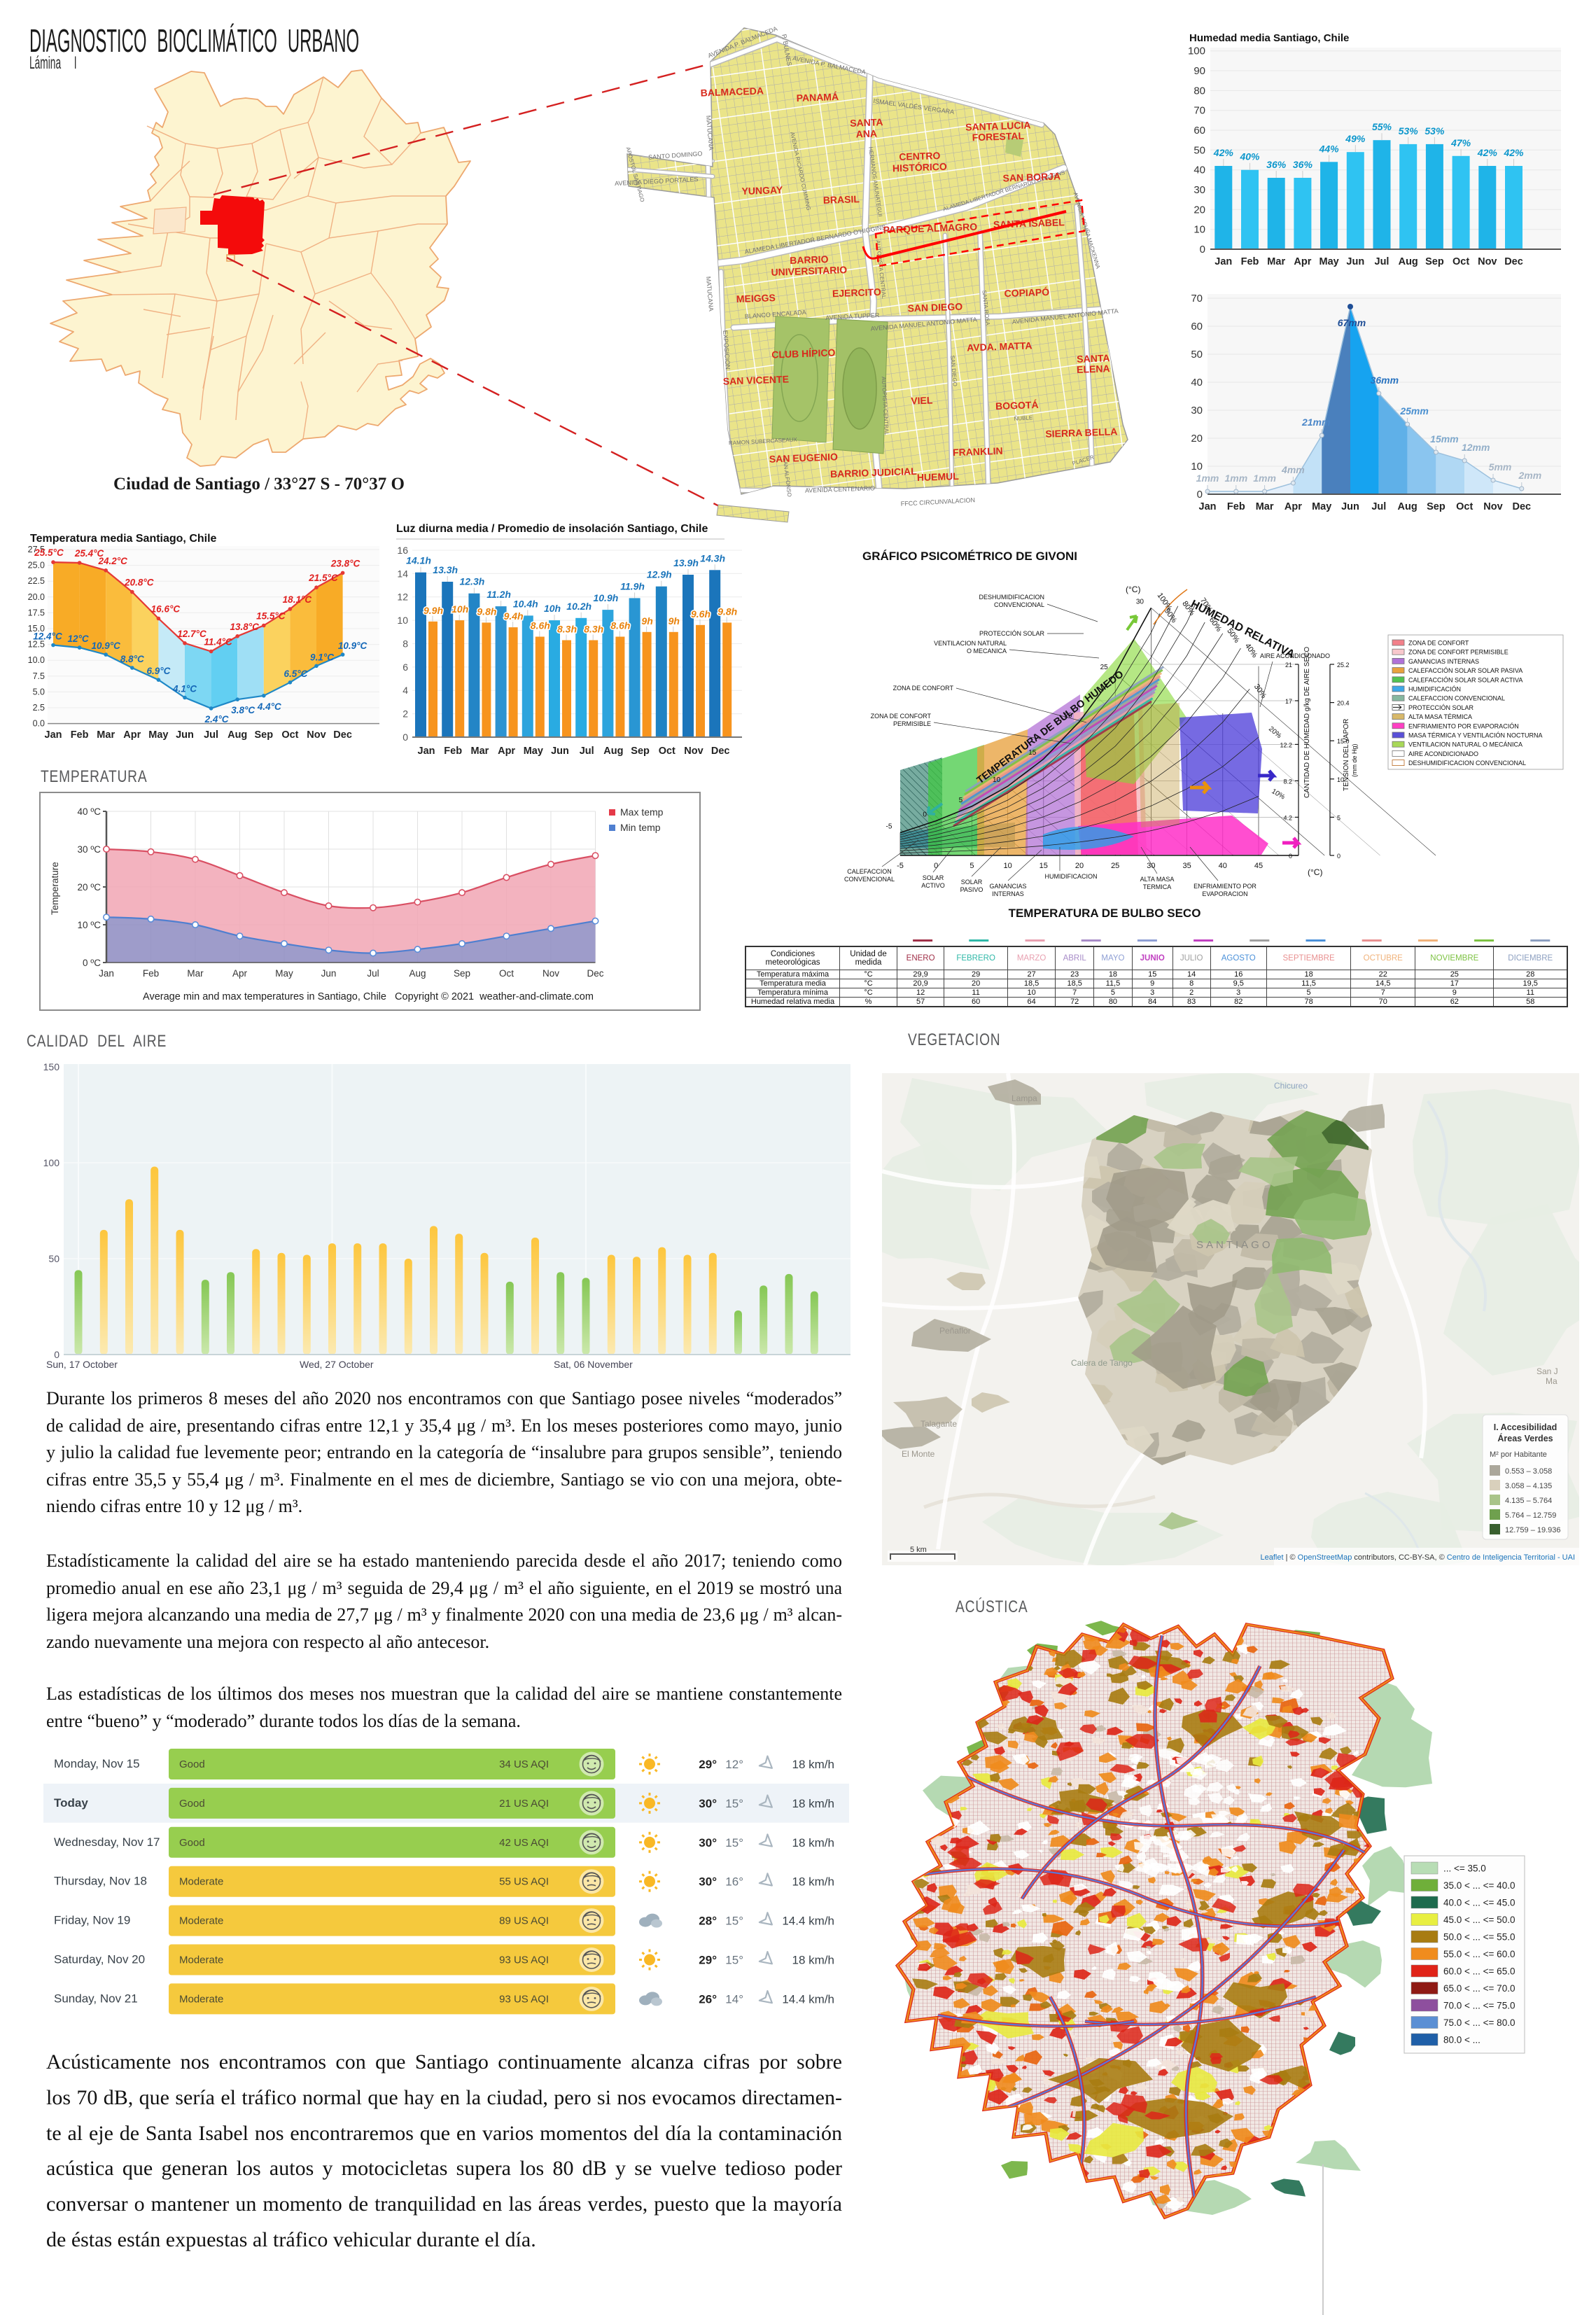 This screenshot has height=2315, width=1596. I want to click on svg-text: 50.0 < ... <= 55.0, so click(1479, 1937).